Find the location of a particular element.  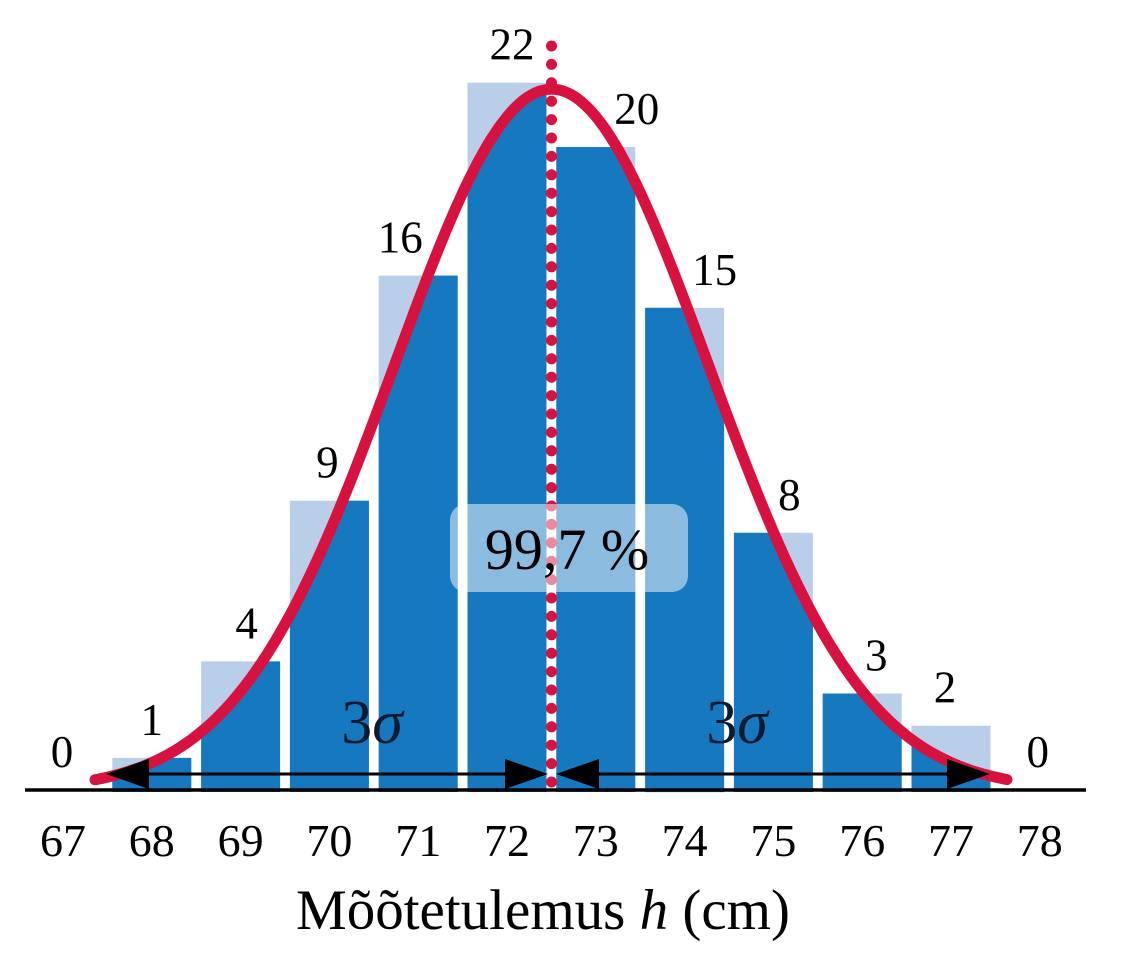

x-title-prefix: Mõõtetulemus is located at coordinates (468, 910).